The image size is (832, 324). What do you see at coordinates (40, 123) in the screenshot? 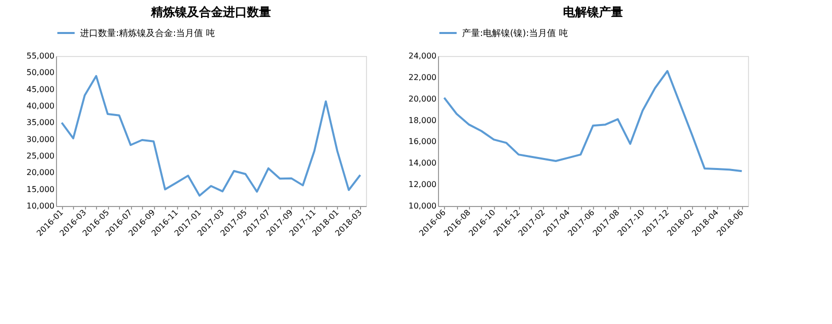
I see `y-tick-label: 35,000` at bounding box center [40, 123].